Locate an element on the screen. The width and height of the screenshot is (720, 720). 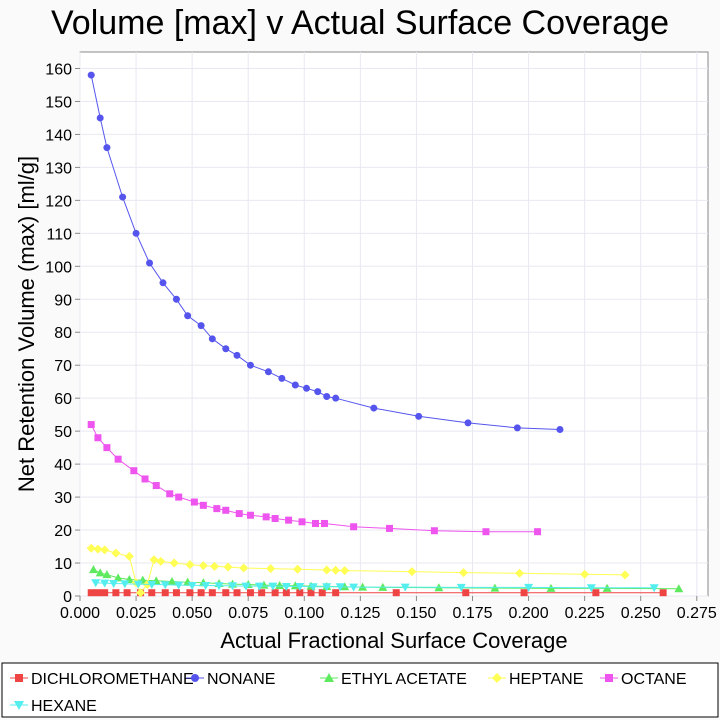
y-tick-label: 150 is located at coordinates (58, 102).